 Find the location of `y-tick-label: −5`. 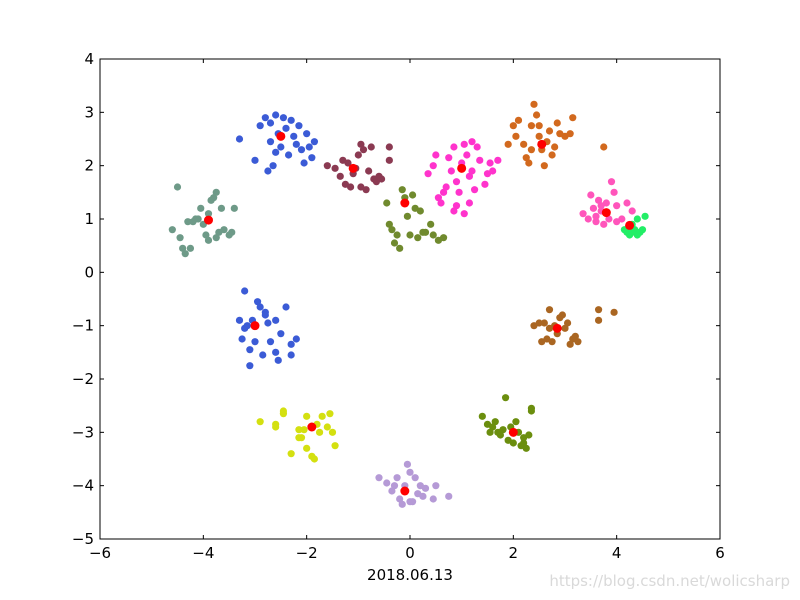

y-tick-label: −5 is located at coordinates (83, 539).